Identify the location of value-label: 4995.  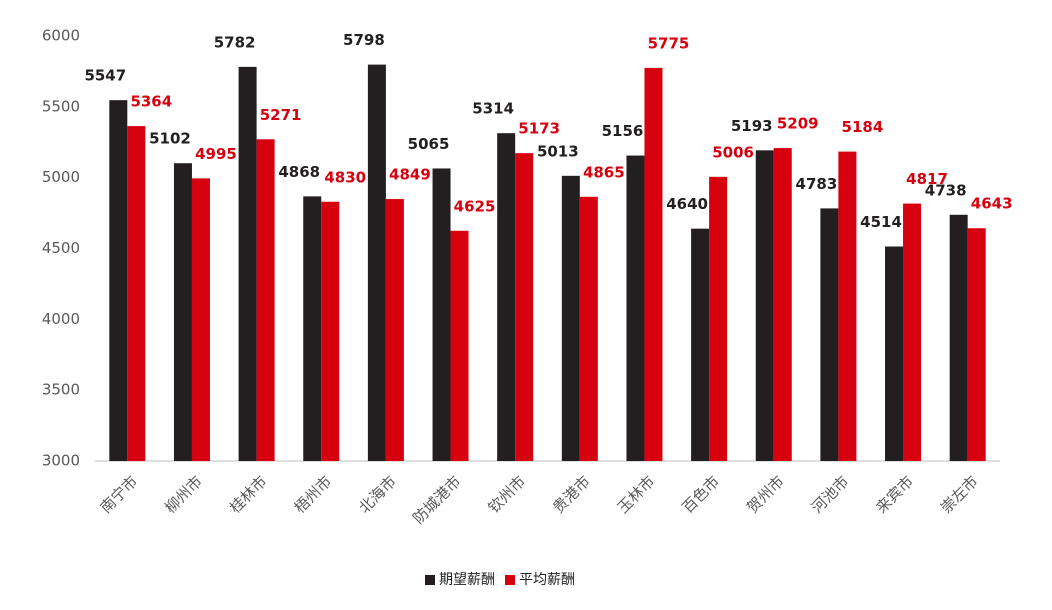
(216, 154).